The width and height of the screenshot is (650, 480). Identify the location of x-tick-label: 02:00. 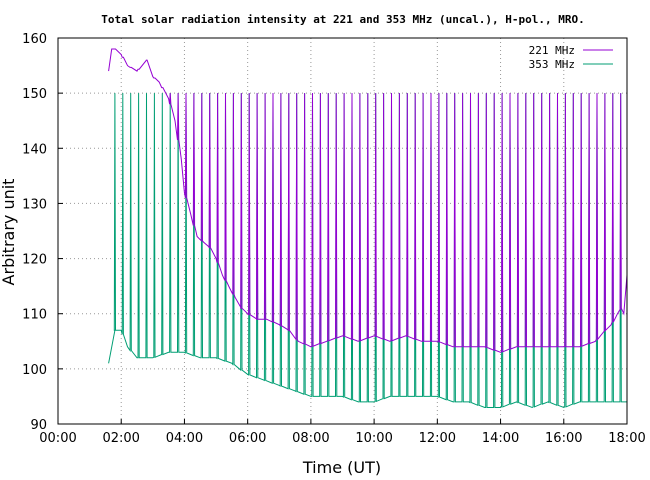
(120, 438).